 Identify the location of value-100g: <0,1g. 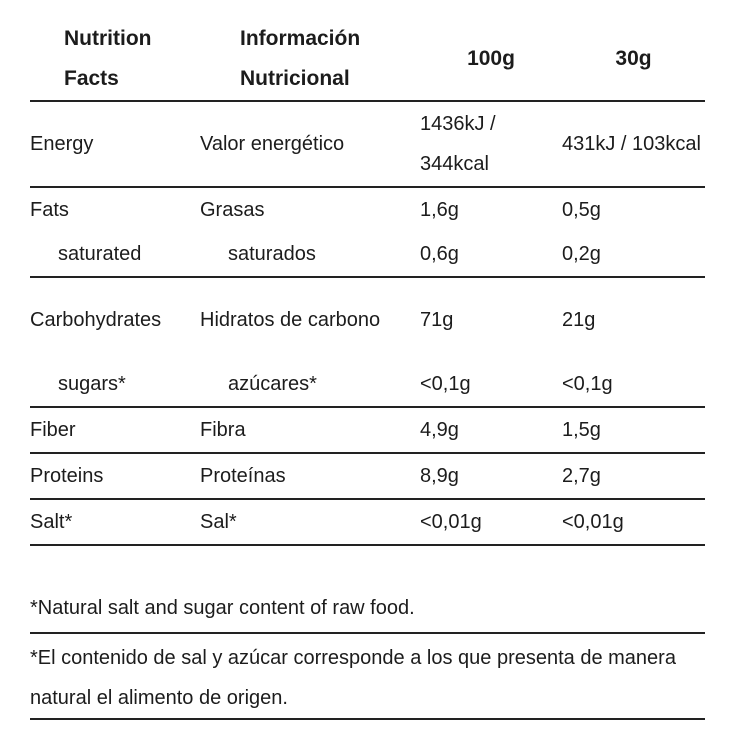
(491, 385).